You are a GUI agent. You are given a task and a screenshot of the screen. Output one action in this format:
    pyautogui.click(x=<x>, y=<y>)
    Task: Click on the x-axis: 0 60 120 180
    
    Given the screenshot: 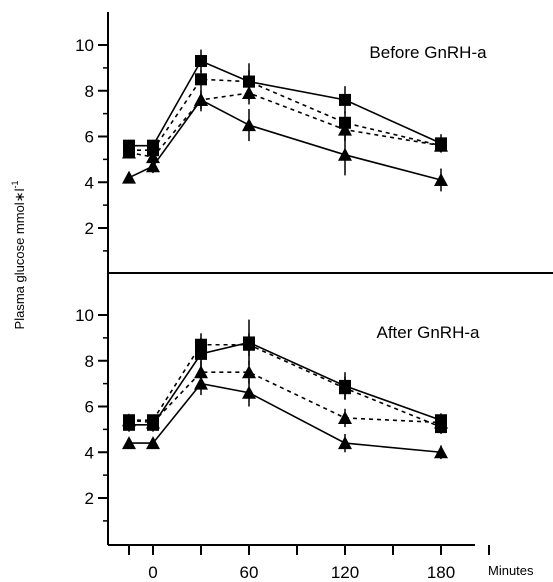 What is the action you would take?
    pyautogui.click(x=299, y=563)
    